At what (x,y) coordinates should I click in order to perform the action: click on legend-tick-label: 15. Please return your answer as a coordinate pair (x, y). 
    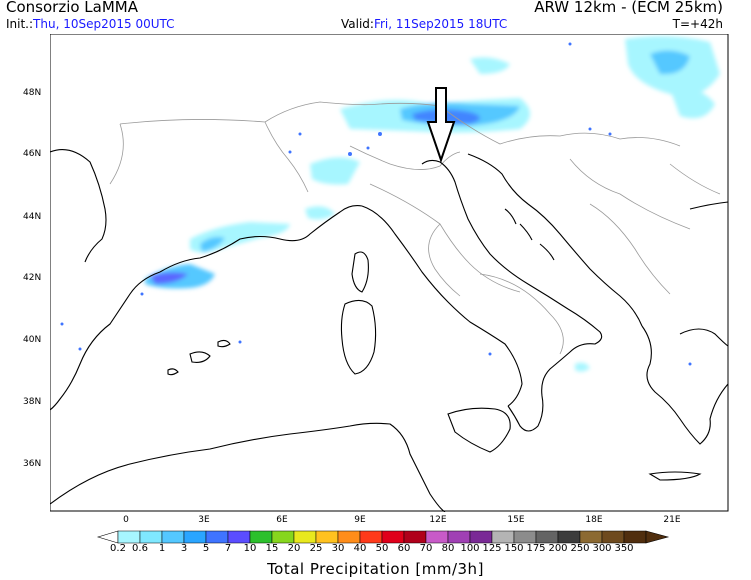
    Looking at the image, I should click on (272, 548).